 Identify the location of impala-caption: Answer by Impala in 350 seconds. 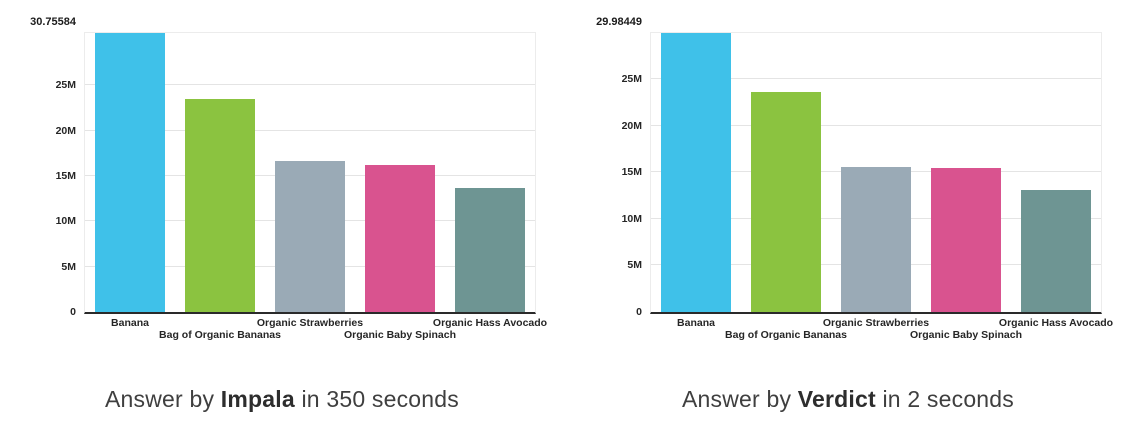
(282, 399).